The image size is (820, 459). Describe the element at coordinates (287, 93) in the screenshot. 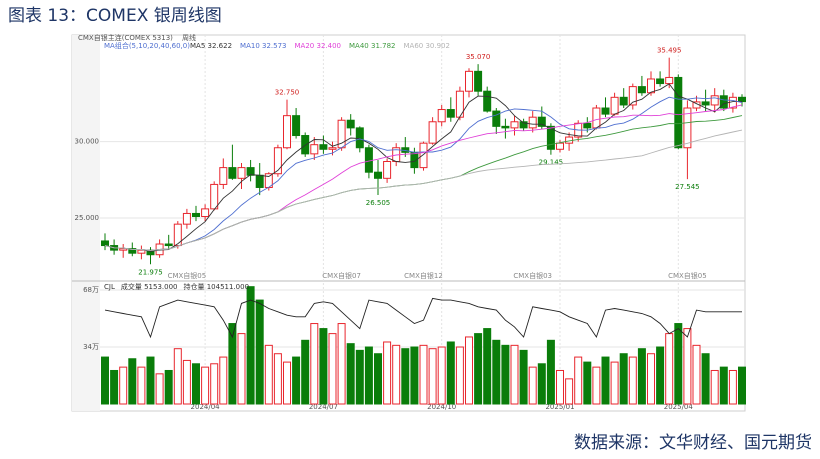

I see `high-label: 32.750` at that location.